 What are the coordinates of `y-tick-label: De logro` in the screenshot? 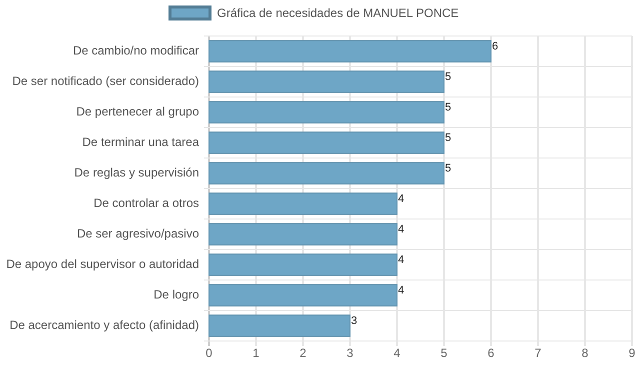 It's located at (177, 294).